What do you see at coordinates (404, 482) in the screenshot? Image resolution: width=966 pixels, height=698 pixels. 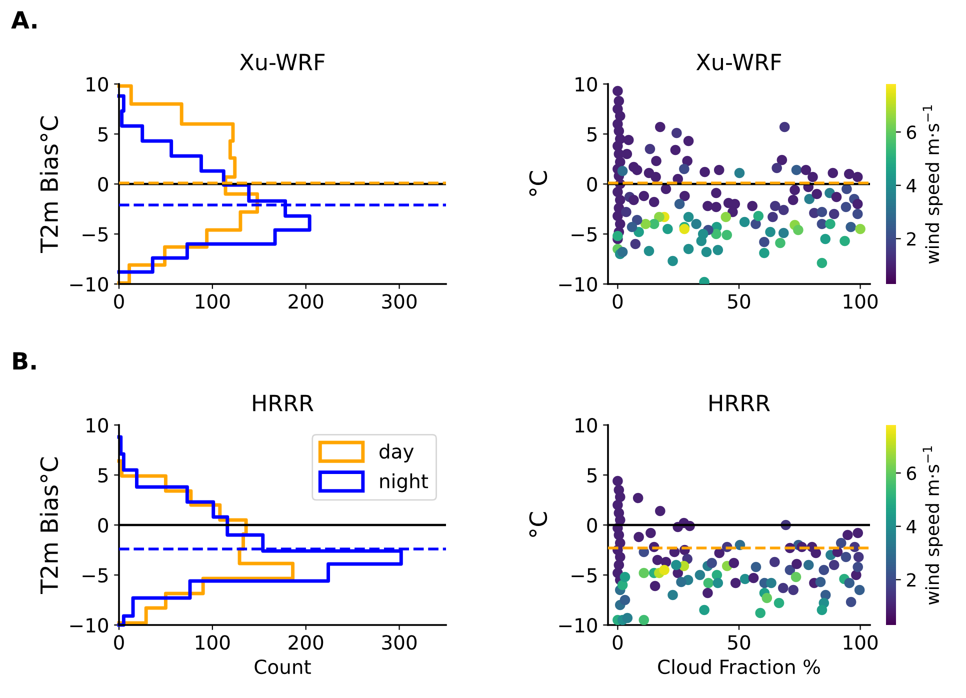 I see `legend-label: night` at bounding box center [404, 482].